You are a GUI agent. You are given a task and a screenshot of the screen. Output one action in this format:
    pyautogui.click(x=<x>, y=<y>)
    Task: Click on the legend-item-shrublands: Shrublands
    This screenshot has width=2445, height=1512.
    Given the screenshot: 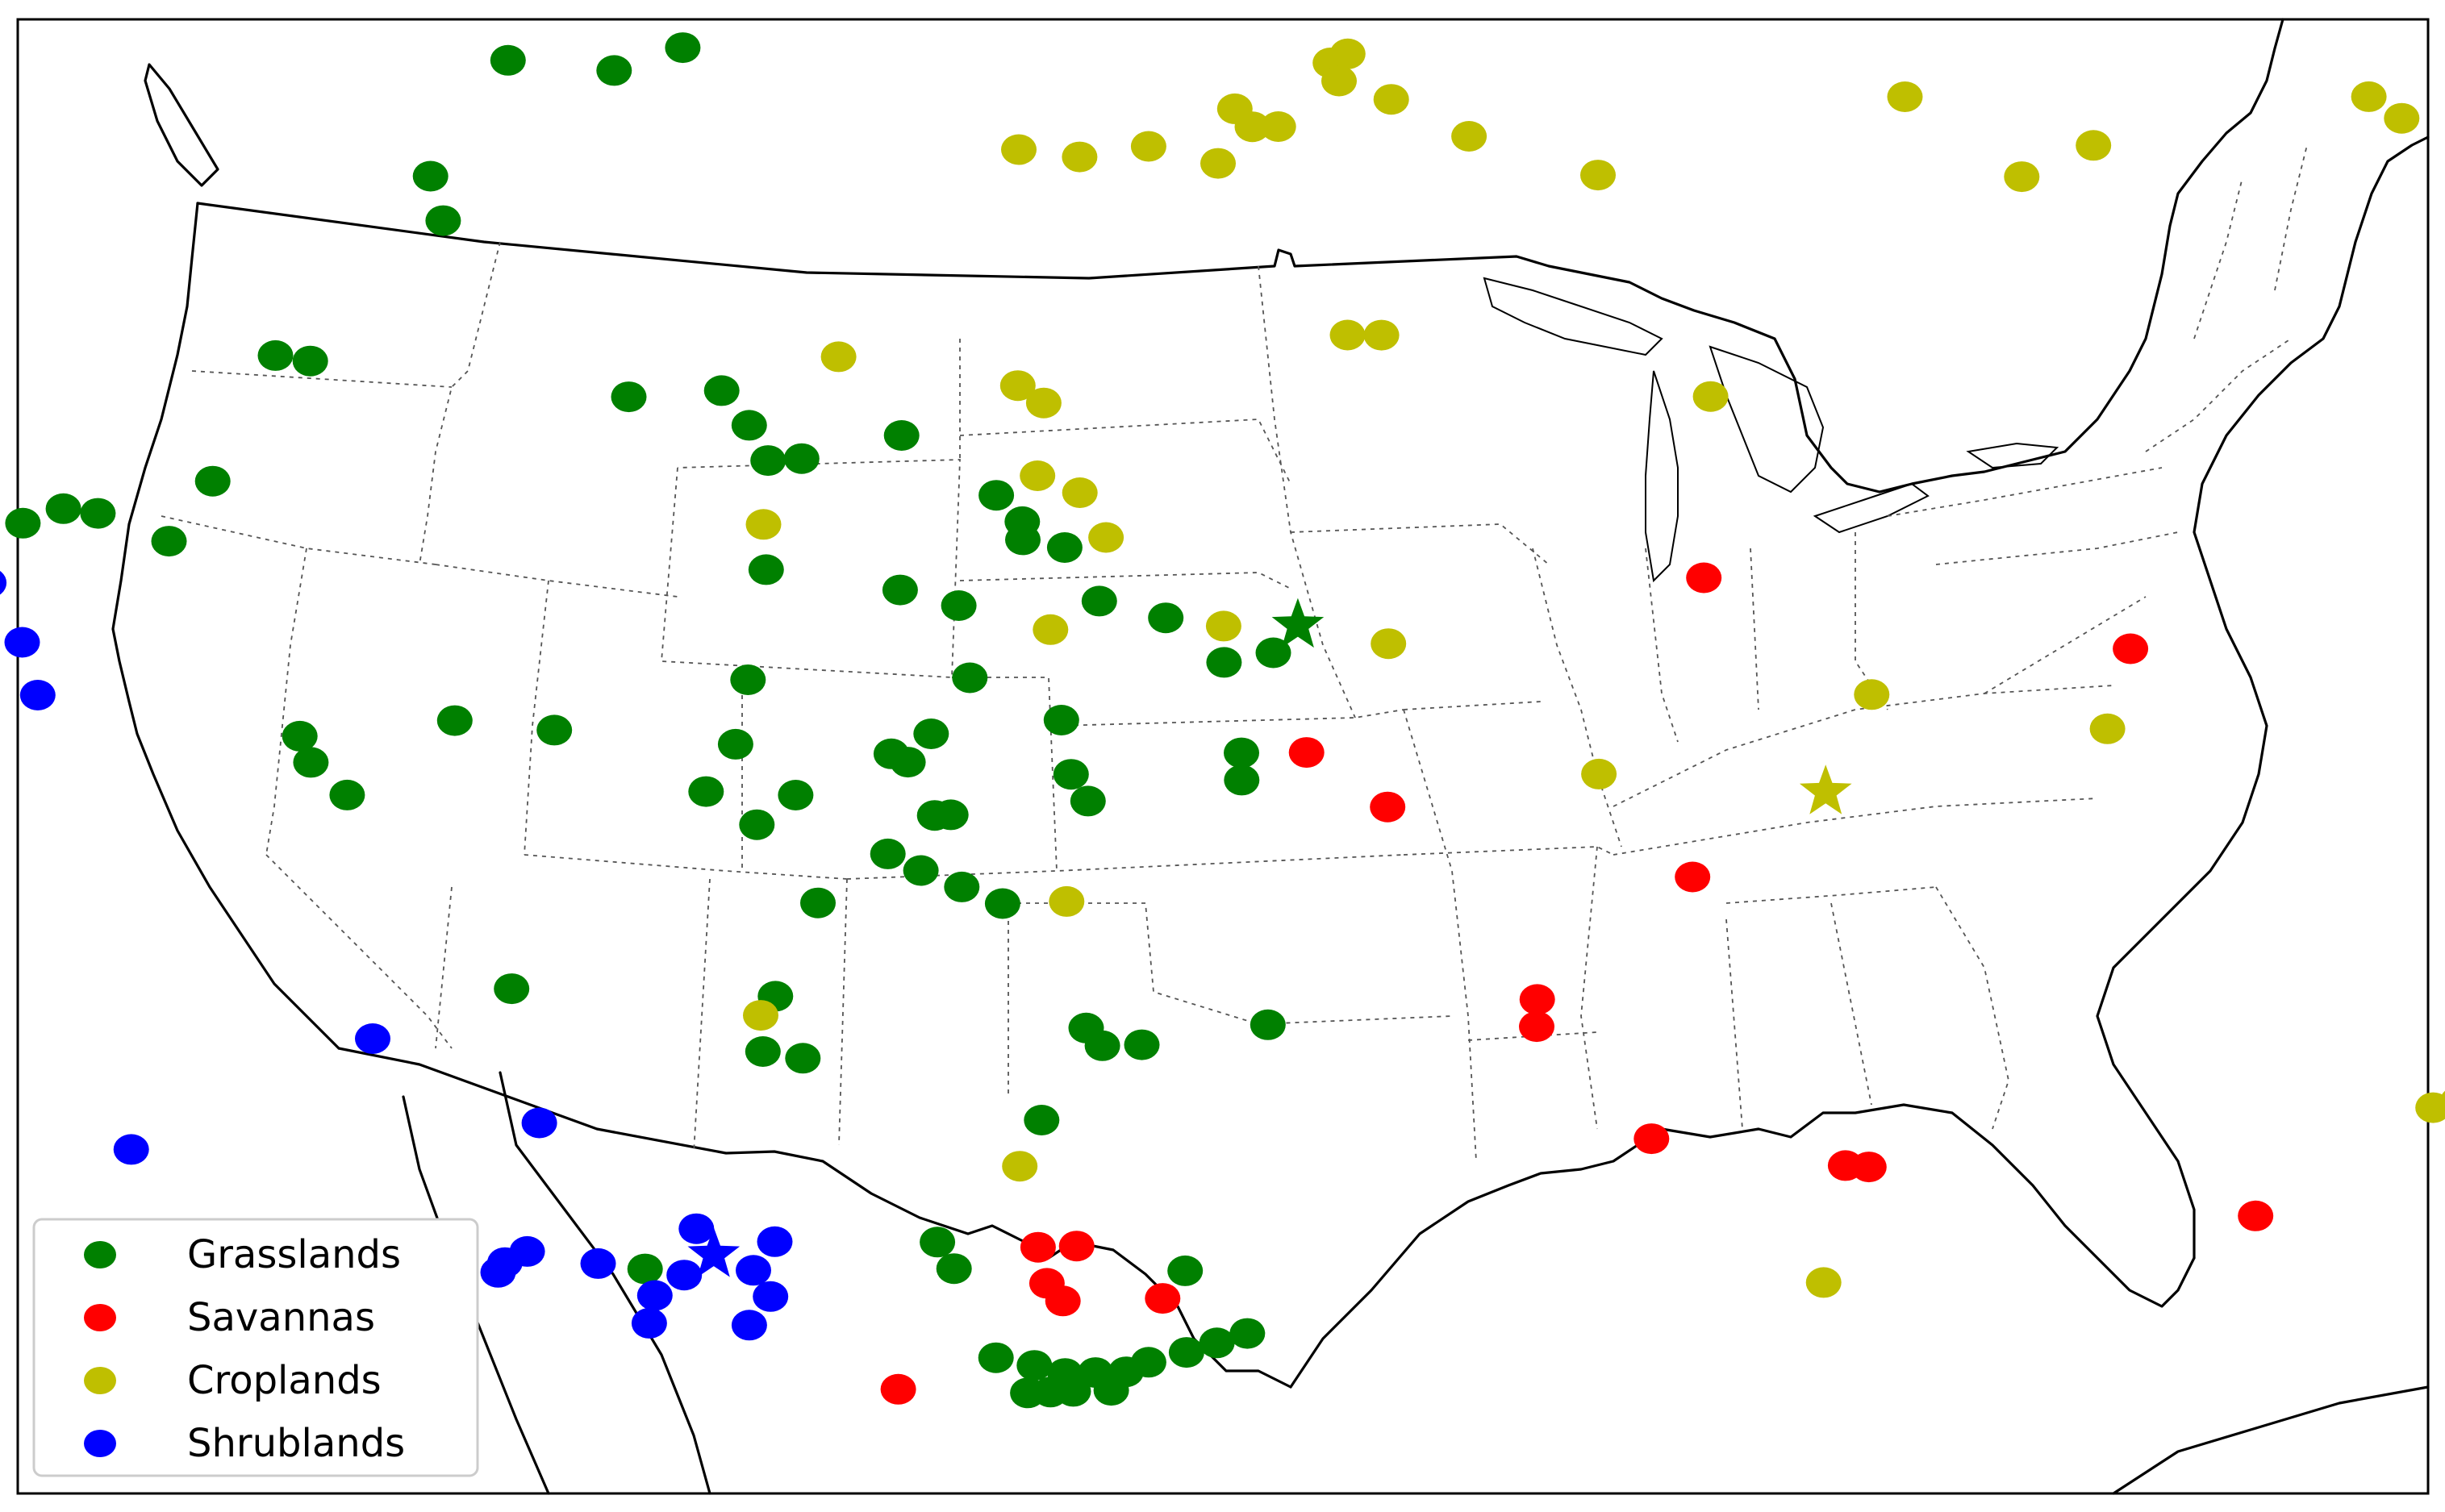 What is the action you would take?
    pyautogui.click(x=245, y=1443)
    